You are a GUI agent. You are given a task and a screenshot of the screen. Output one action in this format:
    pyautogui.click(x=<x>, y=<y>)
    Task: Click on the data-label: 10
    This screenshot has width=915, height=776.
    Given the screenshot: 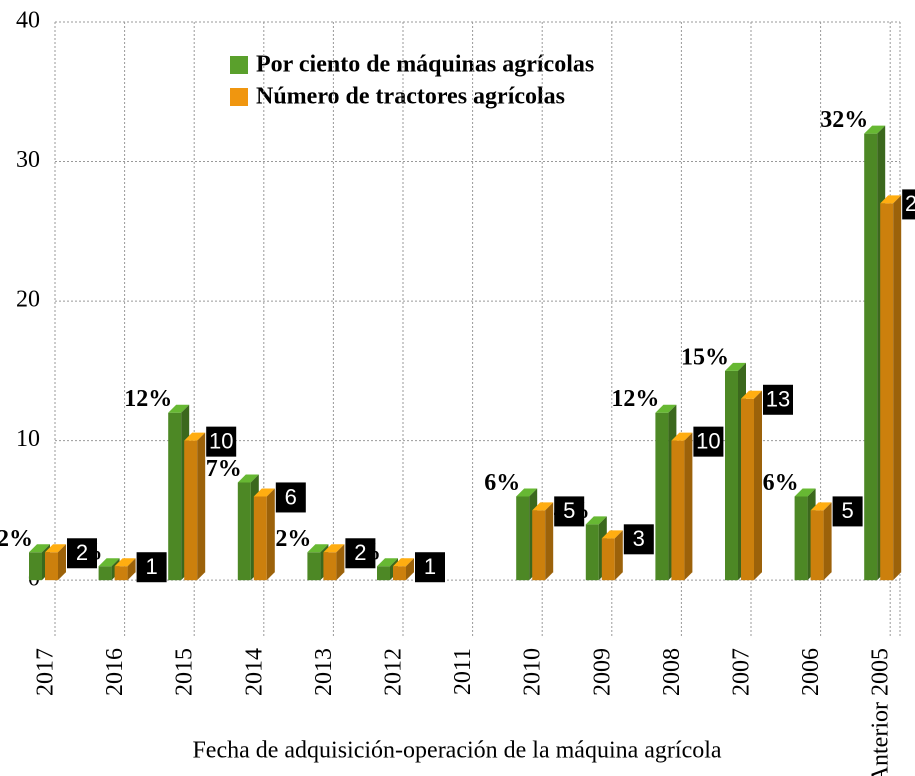 What is the action you would take?
    pyautogui.click(x=221, y=440)
    